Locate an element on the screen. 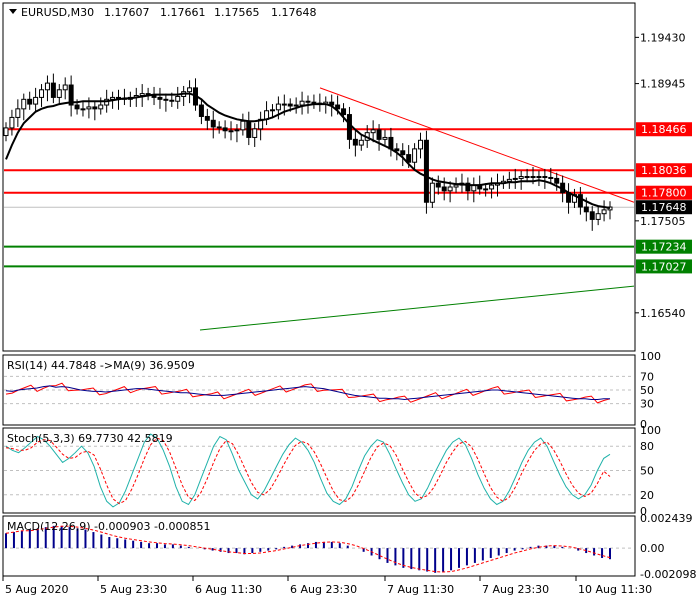  stoch-panel-frame is located at coordinates (319, 470).